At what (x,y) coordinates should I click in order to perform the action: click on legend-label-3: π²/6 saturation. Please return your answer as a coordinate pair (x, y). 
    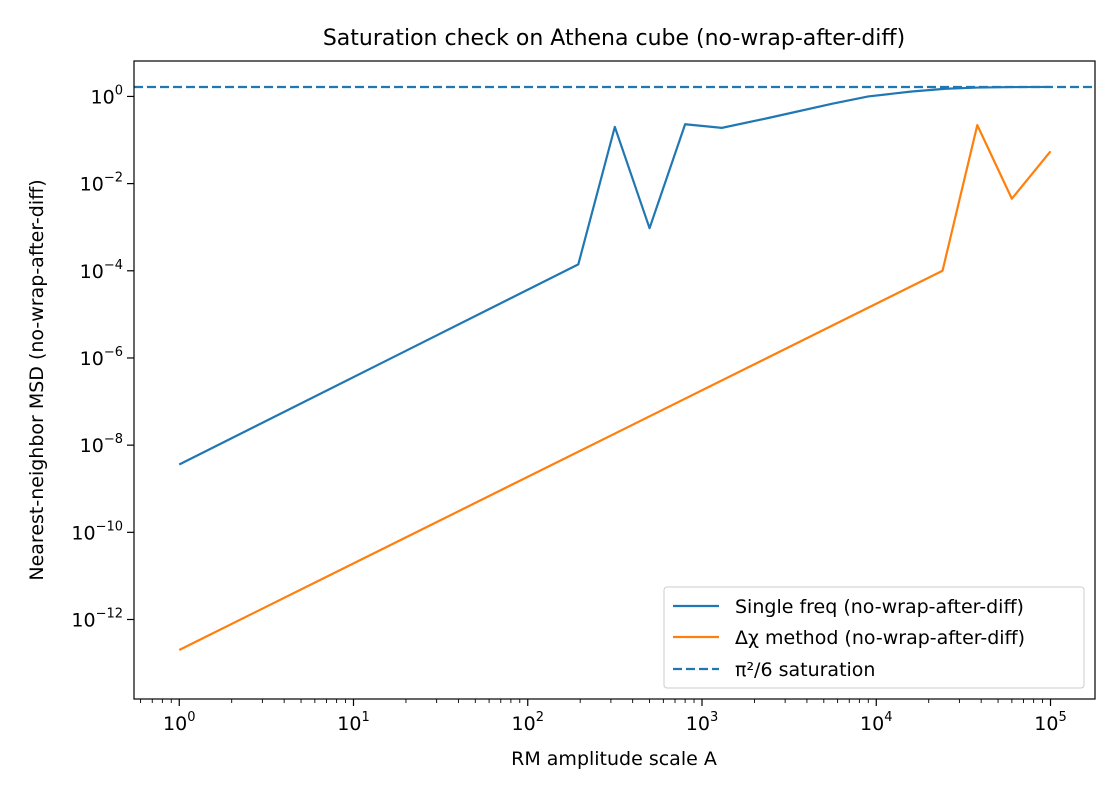
    Looking at the image, I should click on (805, 670).